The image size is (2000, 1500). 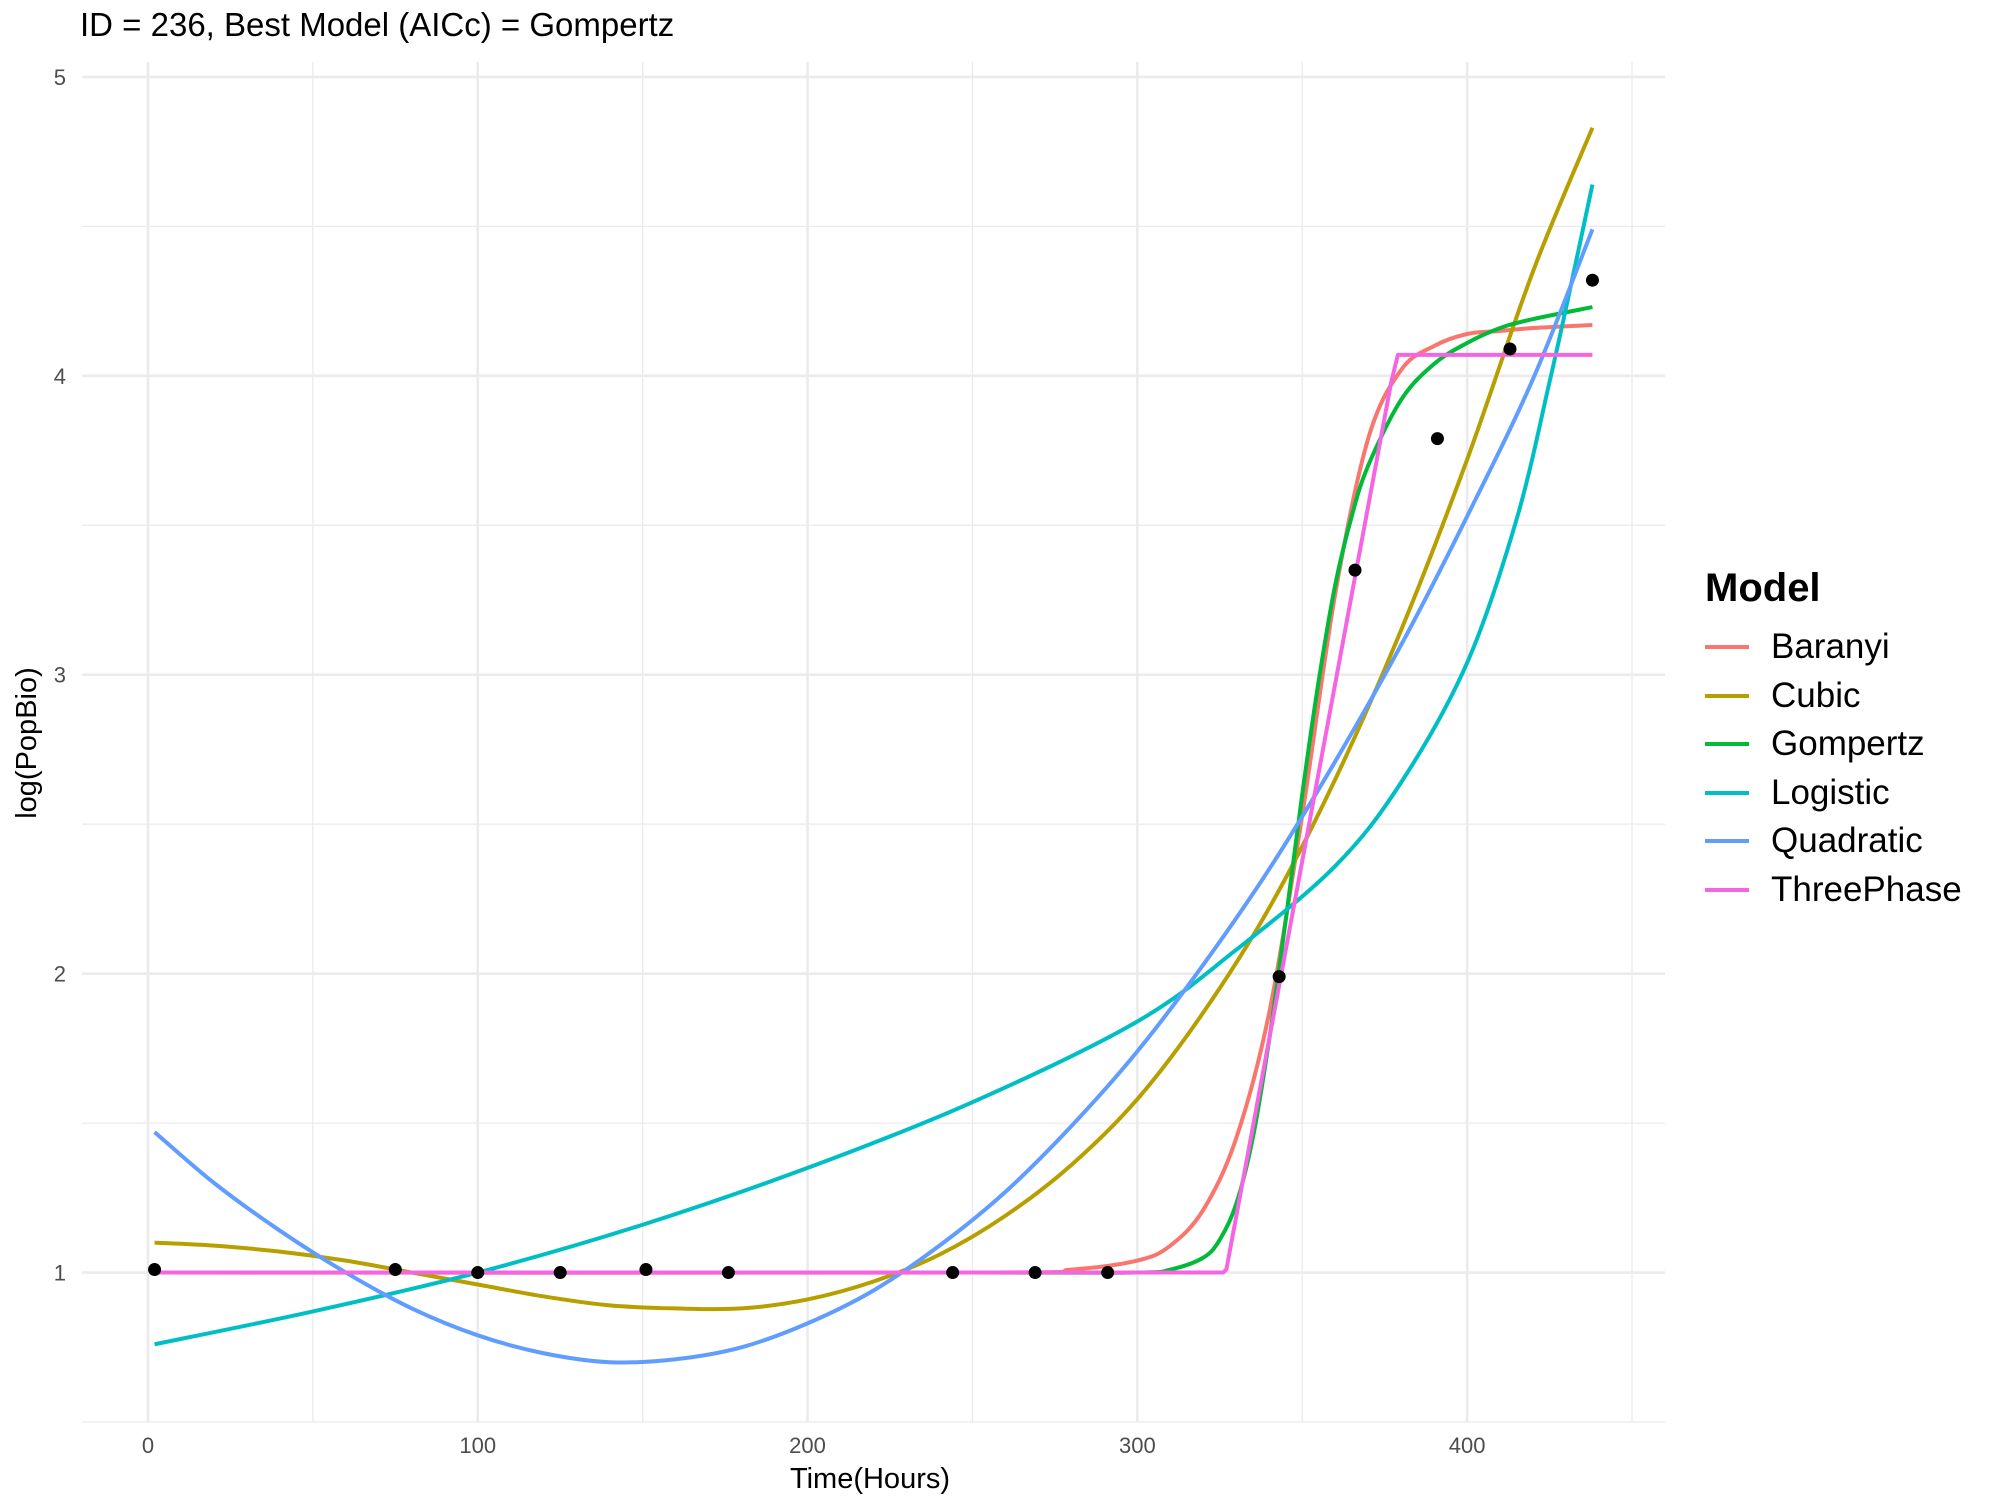 What do you see at coordinates (1816, 695) in the screenshot?
I see `legend-label: Cubic` at bounding box center [1816, 695].